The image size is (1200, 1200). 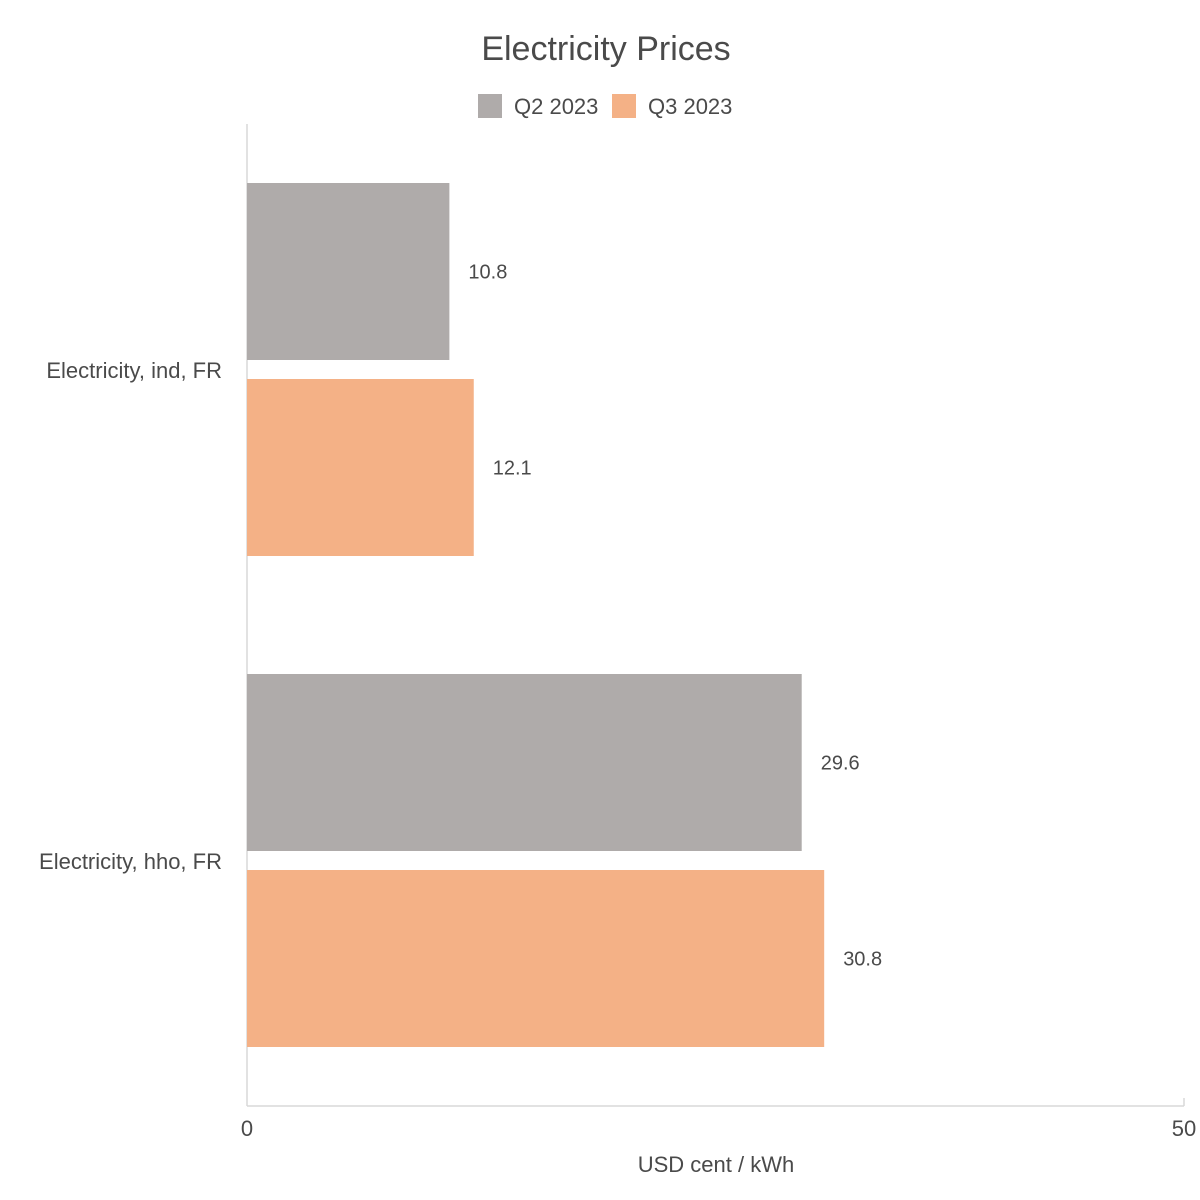 I want to click on value-label-hho-q3-2023: 30.8, so click(x=862, y=960).